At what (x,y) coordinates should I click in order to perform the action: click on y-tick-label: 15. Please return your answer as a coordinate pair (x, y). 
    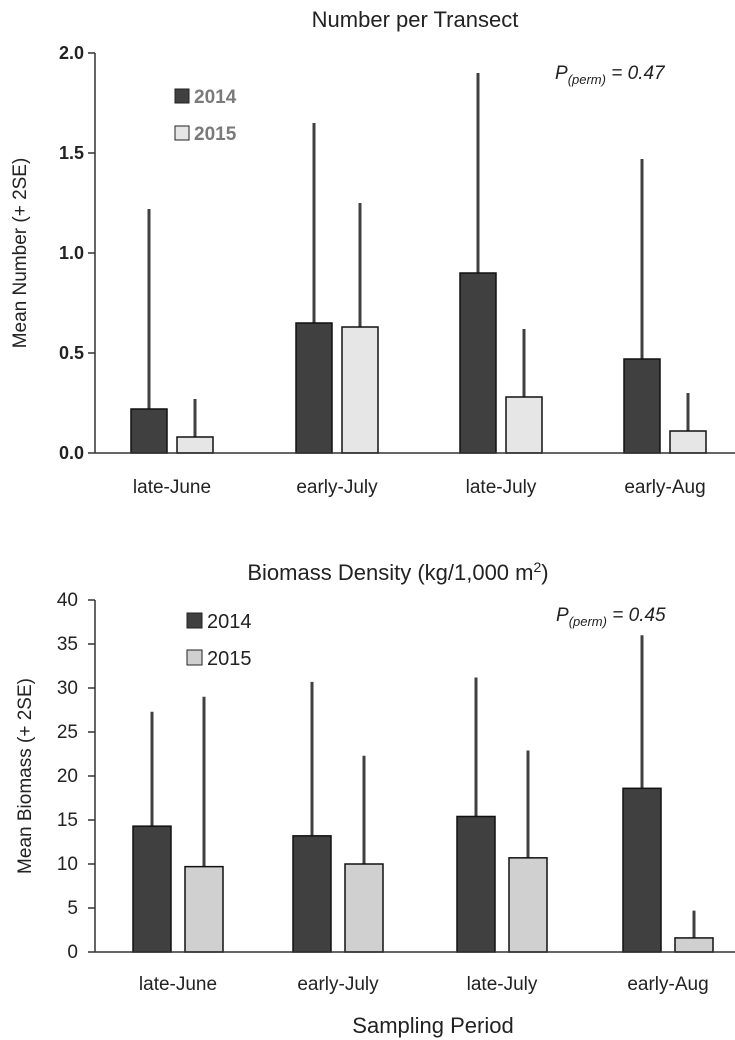
    Looking at the image, I should click on (67, 820).